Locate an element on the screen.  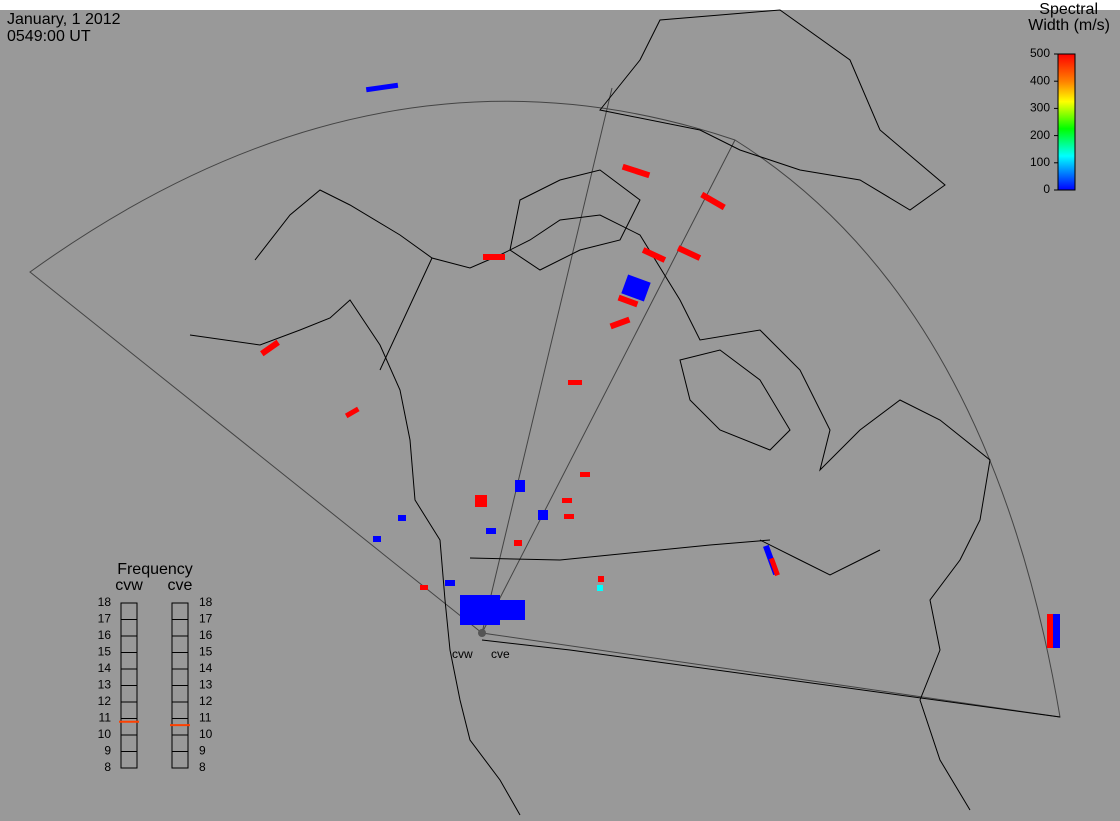
colorbar-tick-label: 200 is located at coordinates (1040, 135).